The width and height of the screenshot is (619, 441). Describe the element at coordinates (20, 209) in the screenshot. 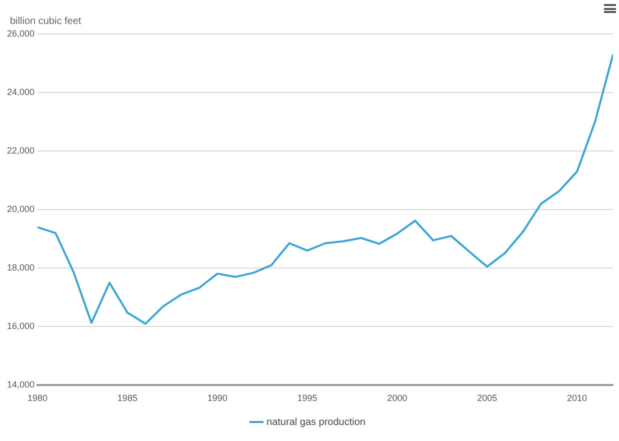

I see `y-tick-label: 20,000` at that location.